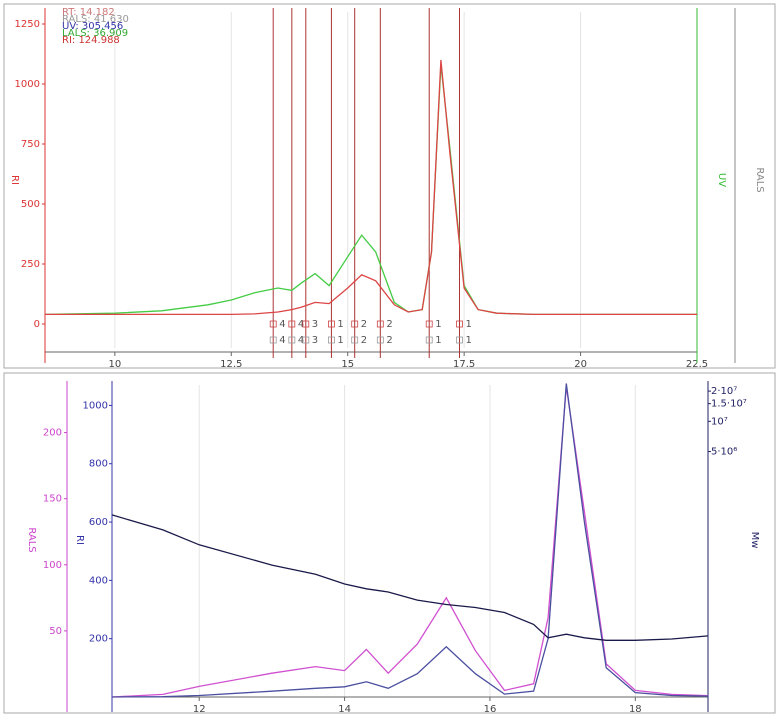  What do you see at coordinates (635, 709) in the screenshot?
I see `x-tick-label: 18` at bounding box center [635, 709].